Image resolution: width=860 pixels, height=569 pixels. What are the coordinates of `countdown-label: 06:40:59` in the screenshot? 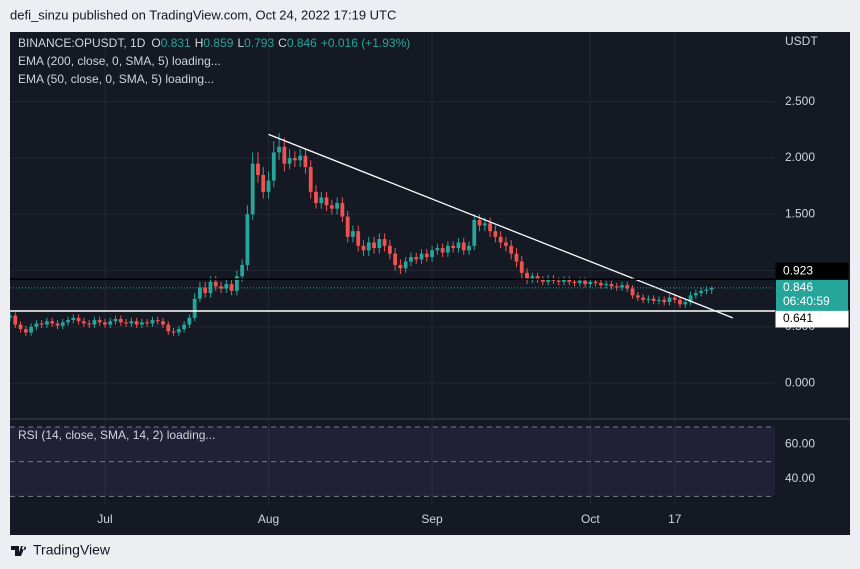 It's located at (806, 301).